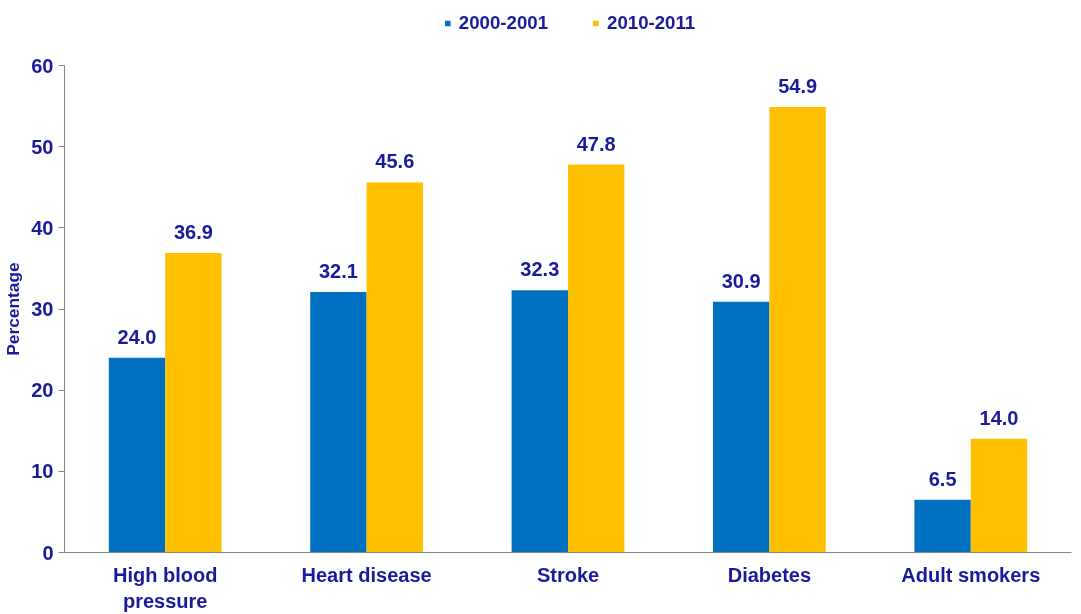 The width and height of the screenshot is (1081, 614). Describe the element at coordinates (366, 574) in the screenshot. I see `x-tick-label: Heart disease` at that location.